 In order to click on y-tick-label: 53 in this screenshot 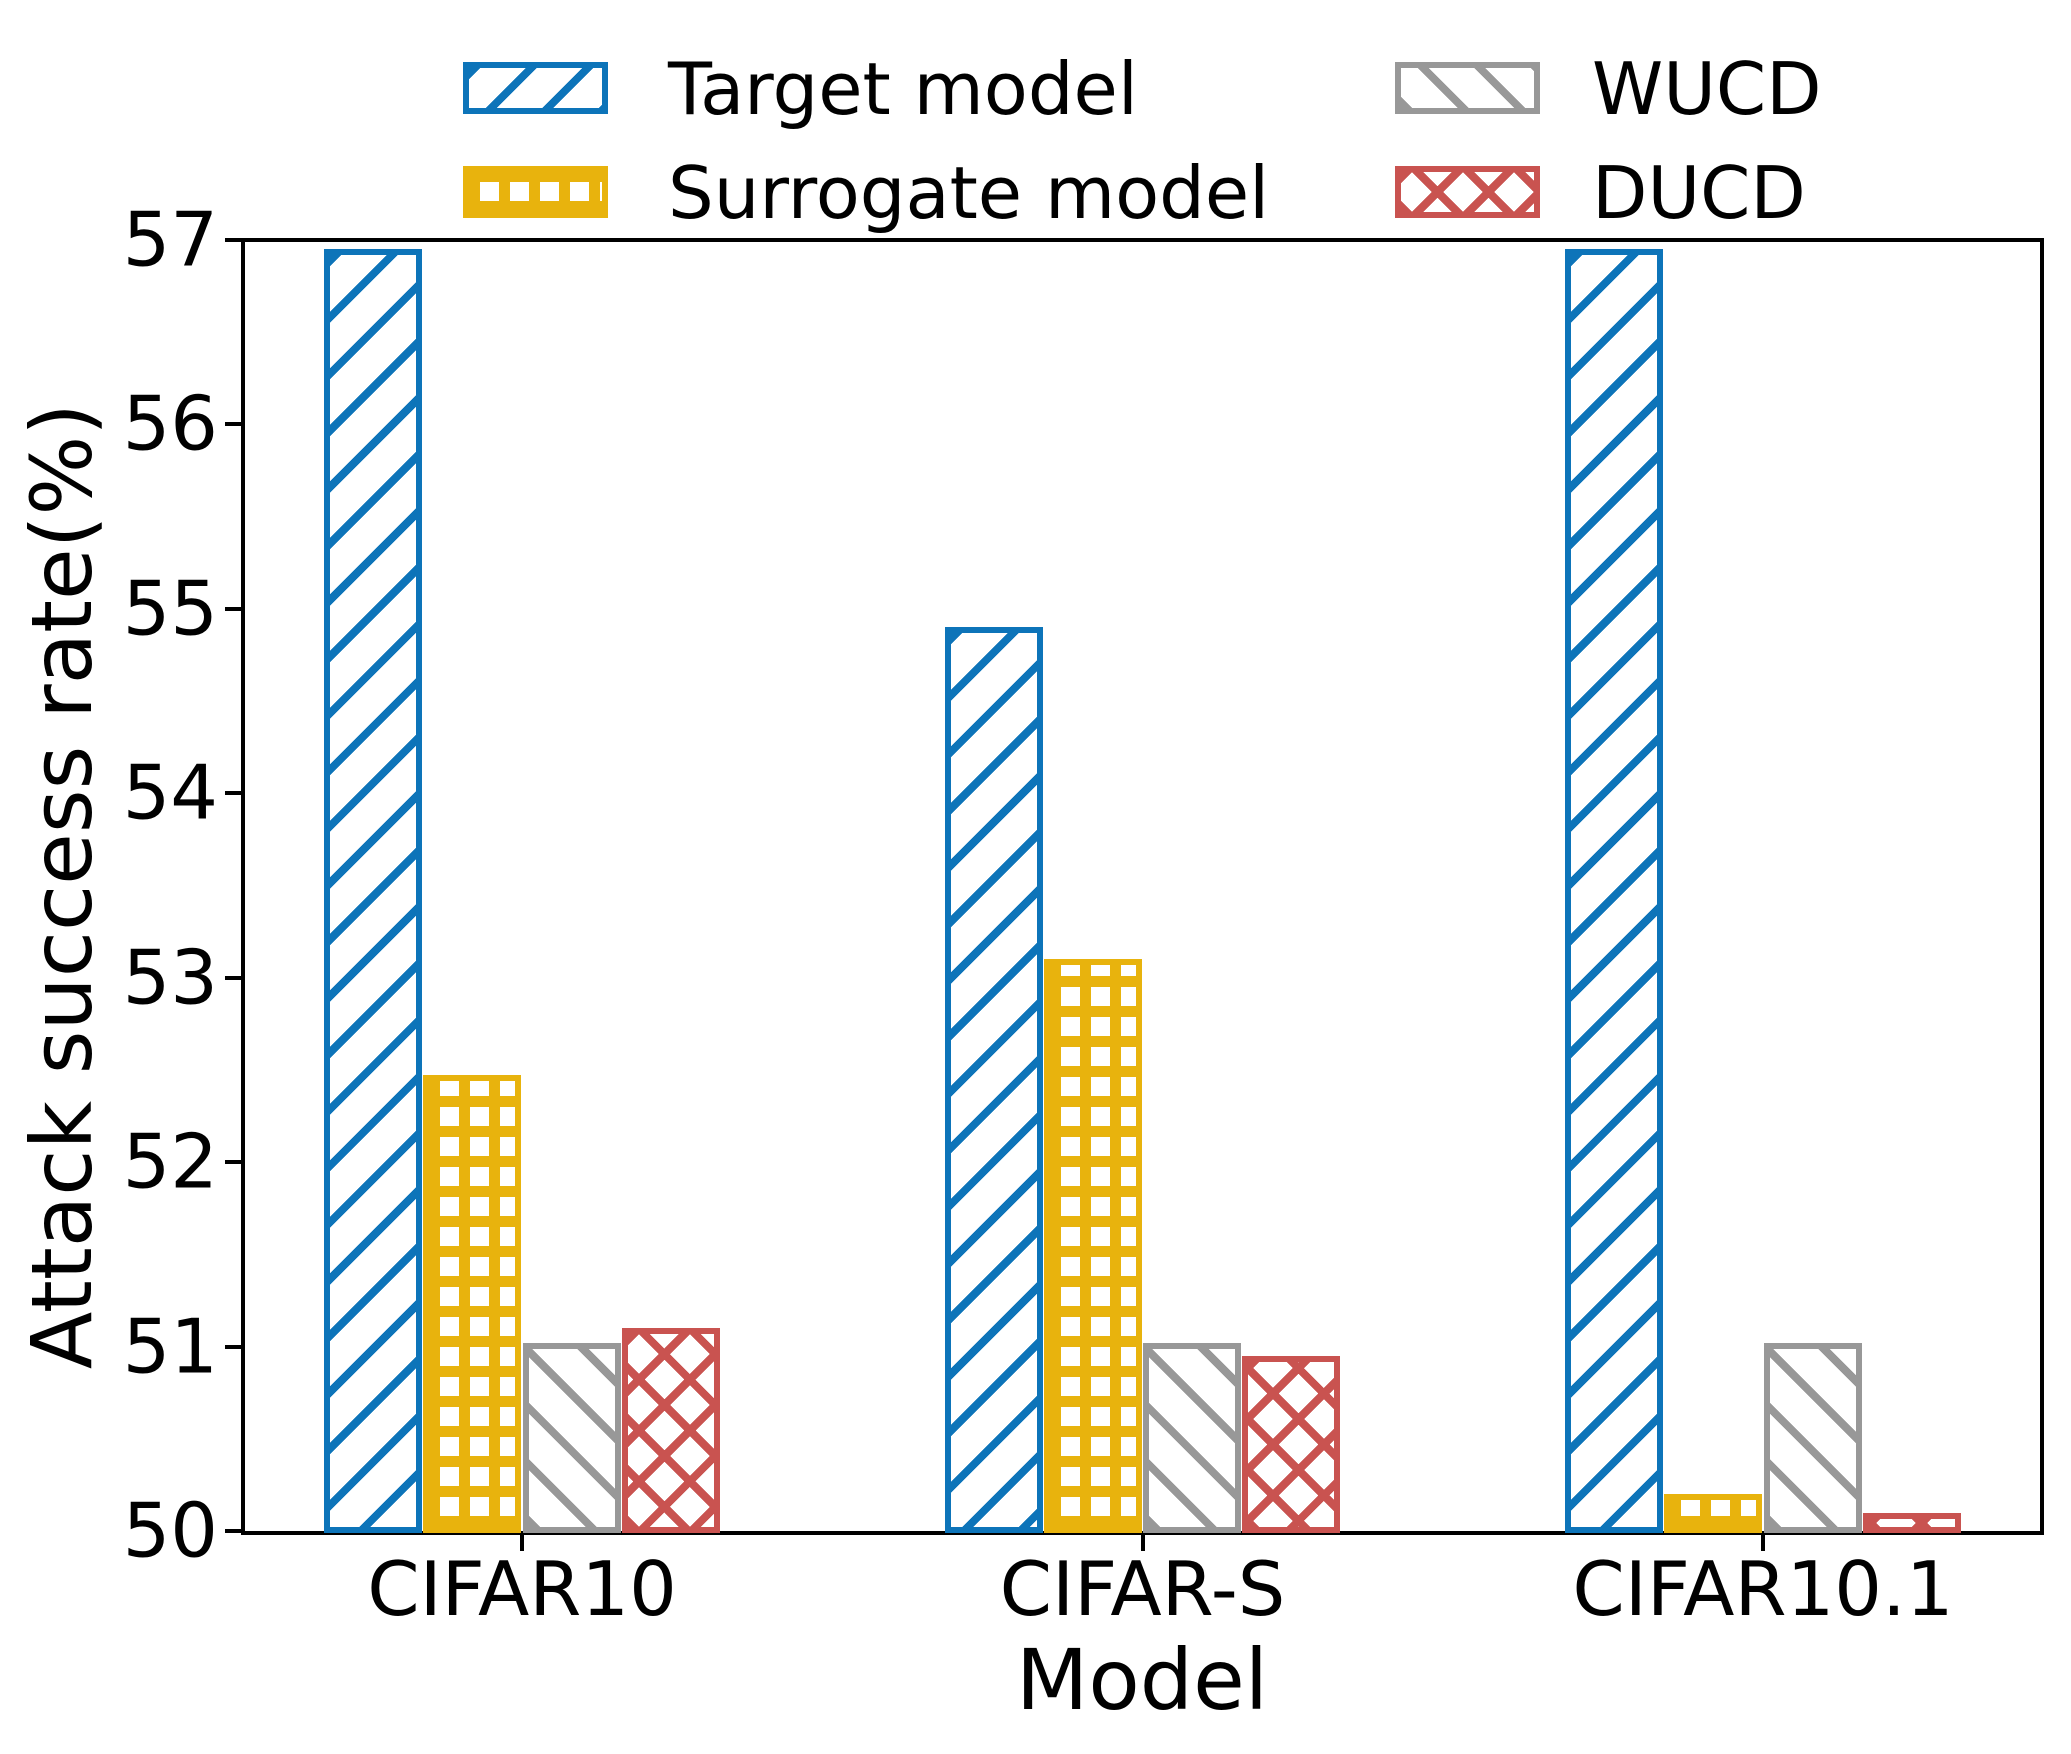, I will do `click(170, 977)`.